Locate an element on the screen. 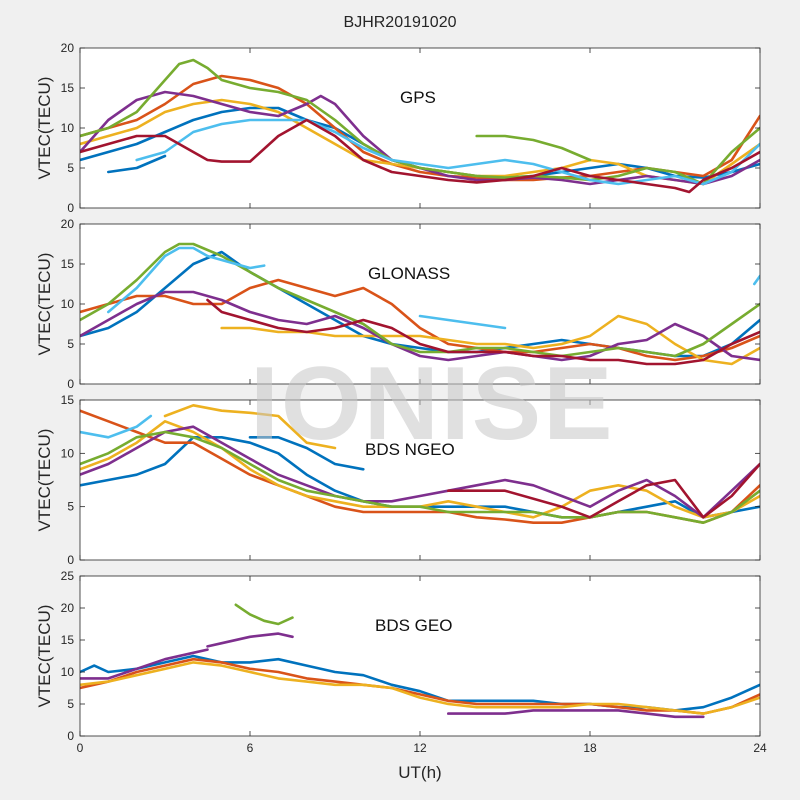  x-axis-label: UT(h) is located at coordinates (419, 772).